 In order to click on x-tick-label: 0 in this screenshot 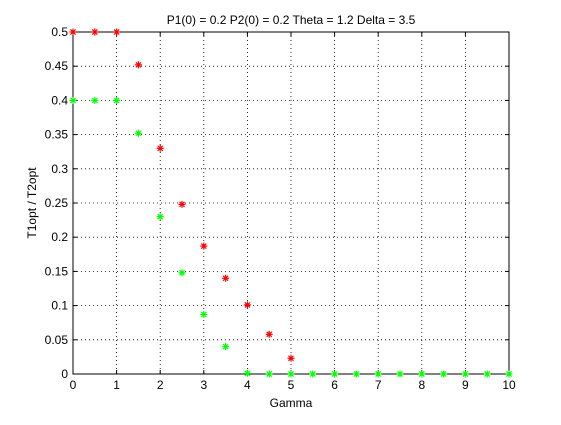, I will do `click(73, 385)`.